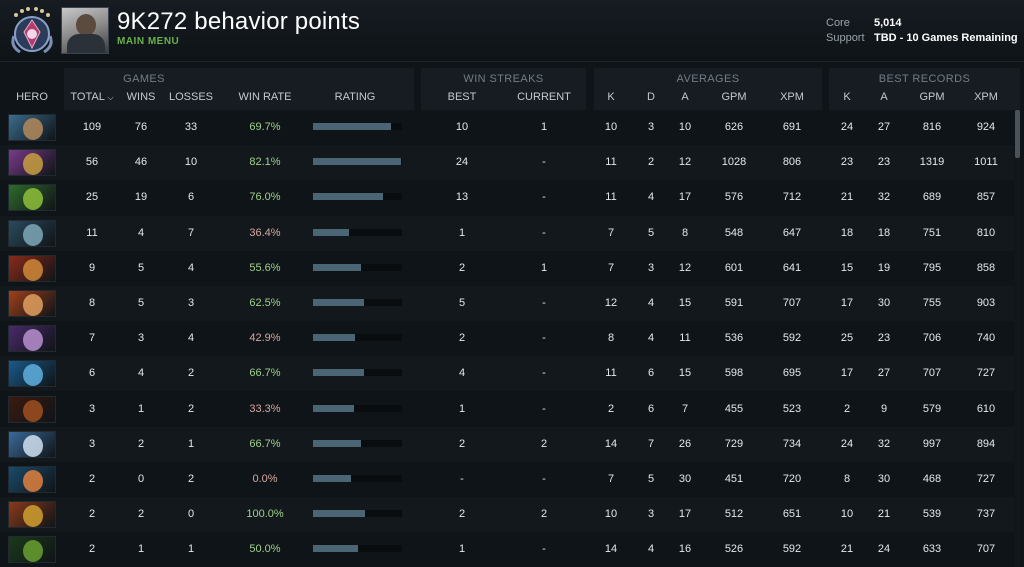  What do you see at coordinates (355, 97) in the screenshot?
I see `column-header-rating: RATING` at bounding box center [355, 97].